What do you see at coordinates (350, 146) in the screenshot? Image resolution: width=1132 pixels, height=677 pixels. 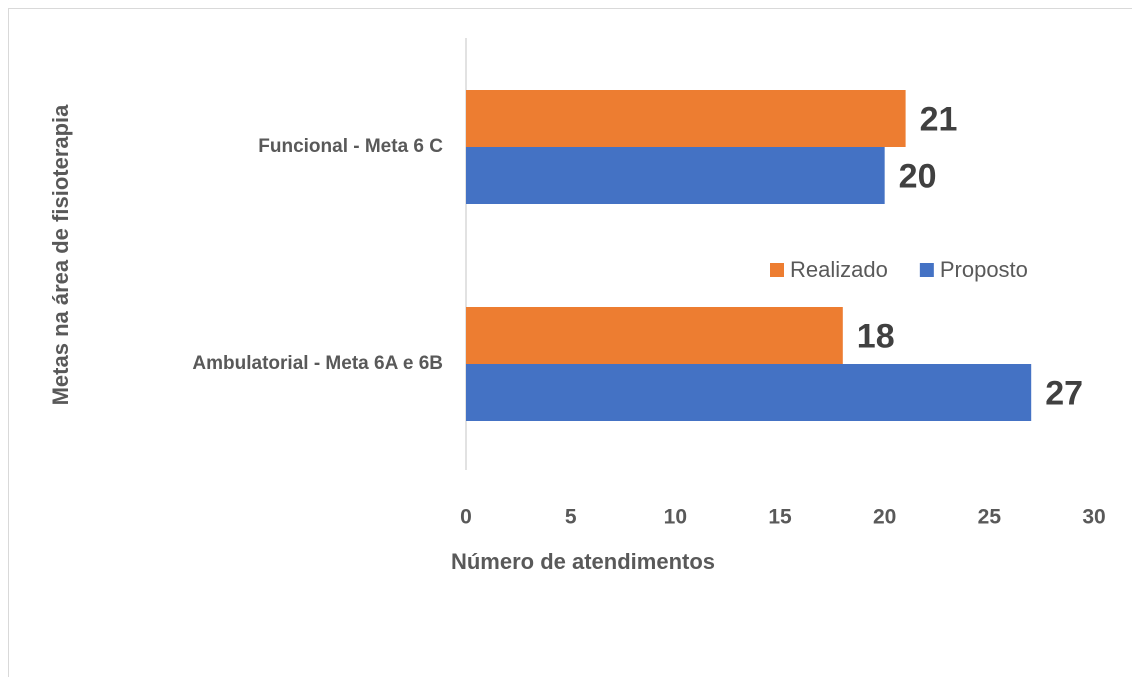 I see `y-tick-label: Funcional - Meta 6 C` at bounding box center [350, 146].